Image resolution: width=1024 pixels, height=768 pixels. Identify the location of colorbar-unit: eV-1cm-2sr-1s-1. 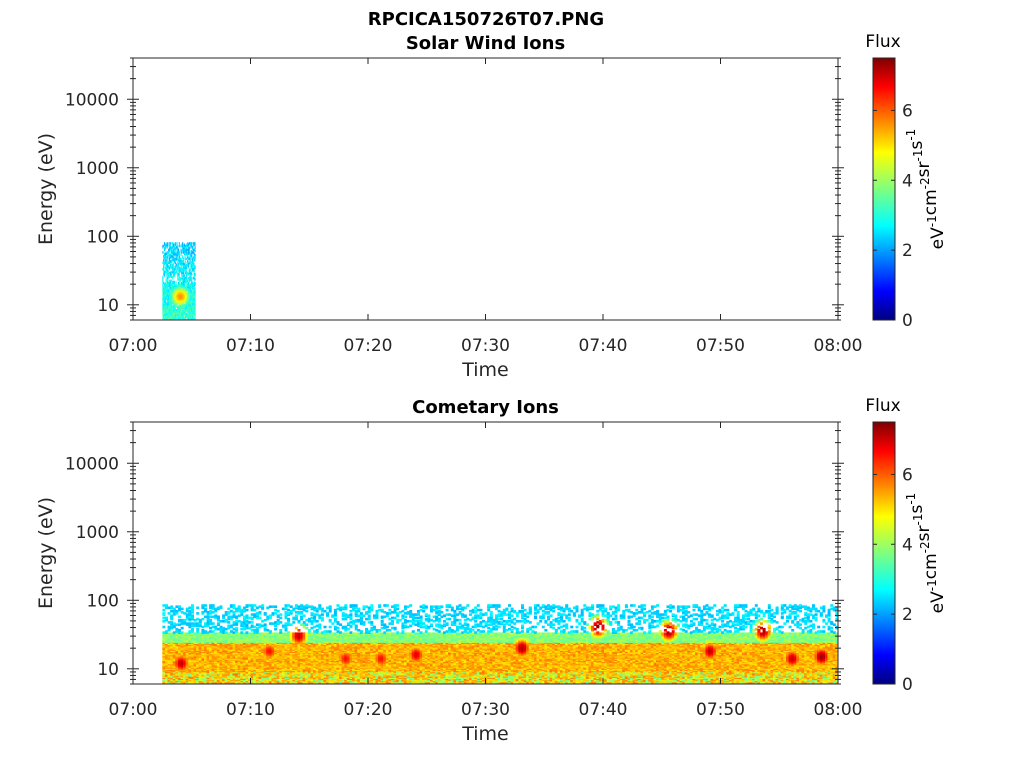
(926, 189).